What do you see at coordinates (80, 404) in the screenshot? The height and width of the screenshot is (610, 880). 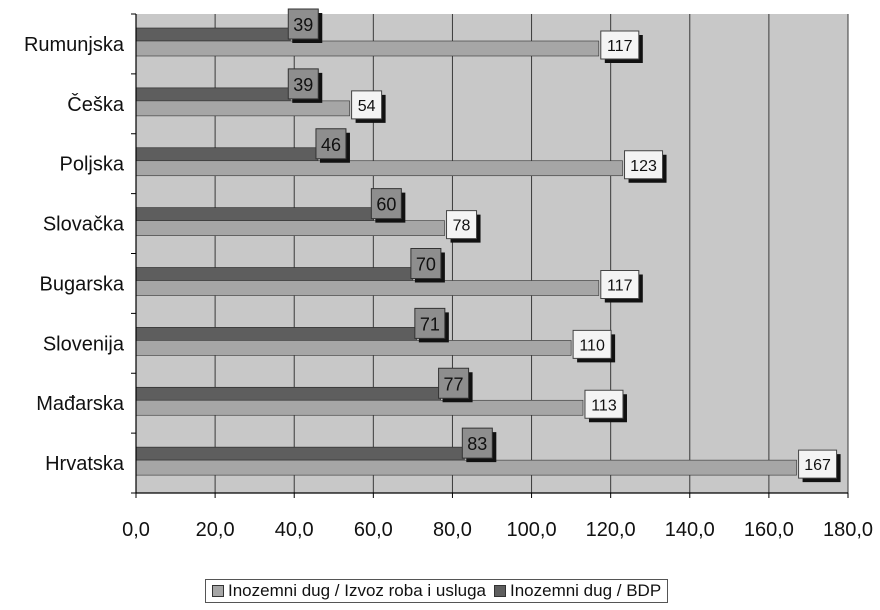 I see `category-label: Mađarska` at bounding box center [80, 404].